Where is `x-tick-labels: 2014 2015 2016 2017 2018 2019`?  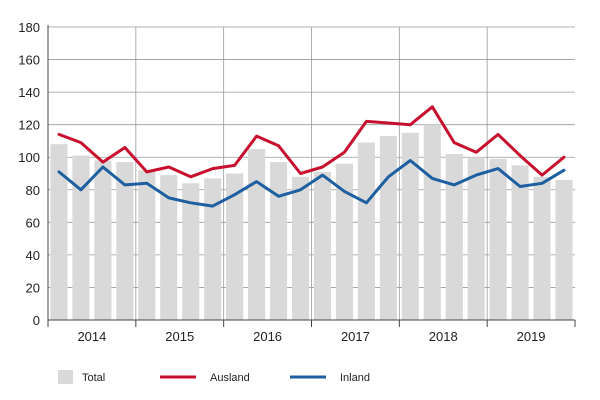 x-tick-labels: 2014 2015 2016 2017 2018 2019 is located at coordinates (311, 336).